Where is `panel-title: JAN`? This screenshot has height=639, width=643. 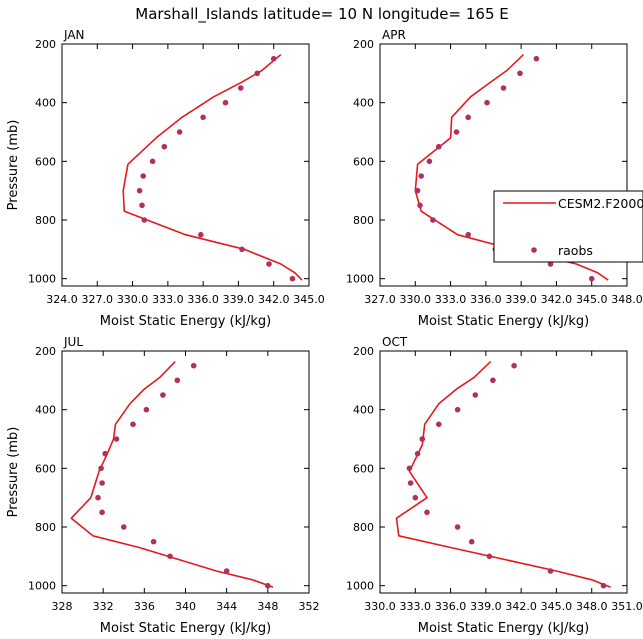
panel-title: JAN is located at coordinates (74, 35).